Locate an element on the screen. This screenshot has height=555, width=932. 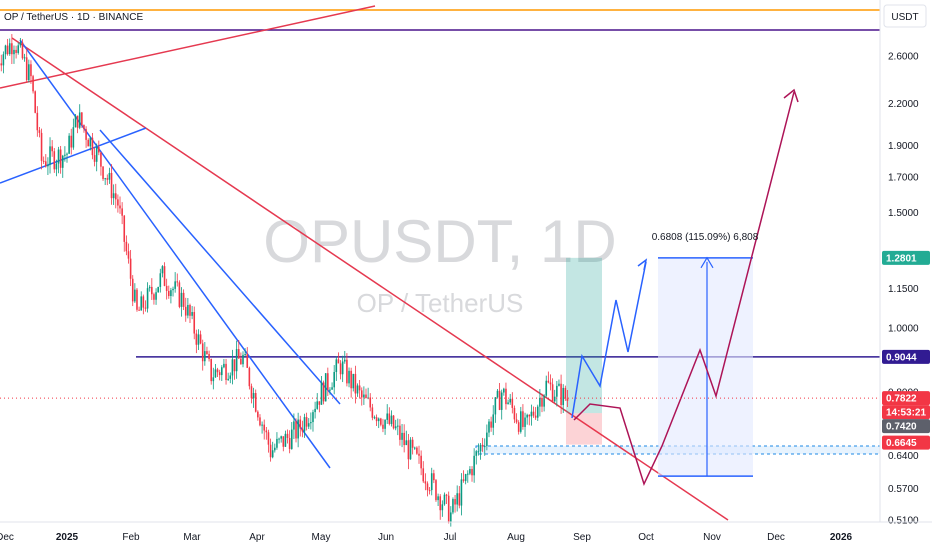
x-tick-label-3: Mar is located at coordinates (192, 537).